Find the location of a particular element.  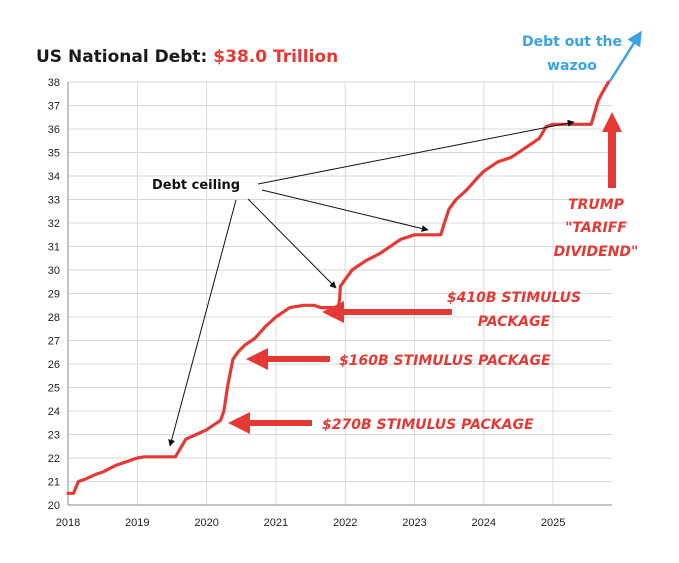

stimulus-270-label: $270B STIMULUS PACKAGE is located at coordinates (428, 425).